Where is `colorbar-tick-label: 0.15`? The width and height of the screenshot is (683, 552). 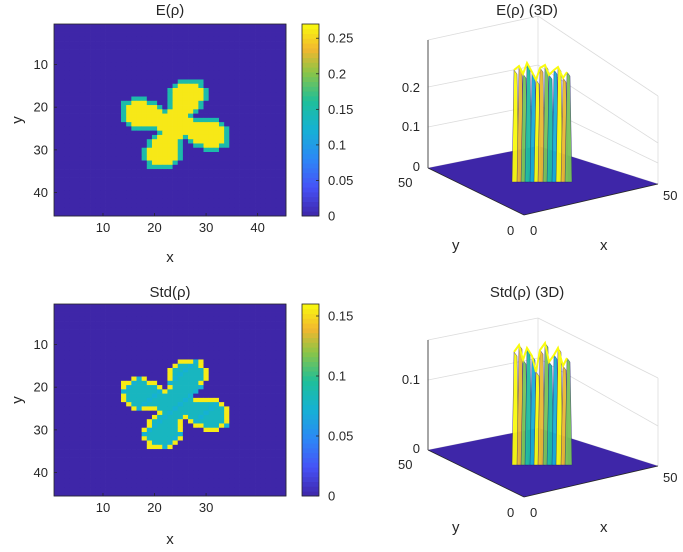
colorbar-tick-label: 0.15 is located at coordinates (340, 109).